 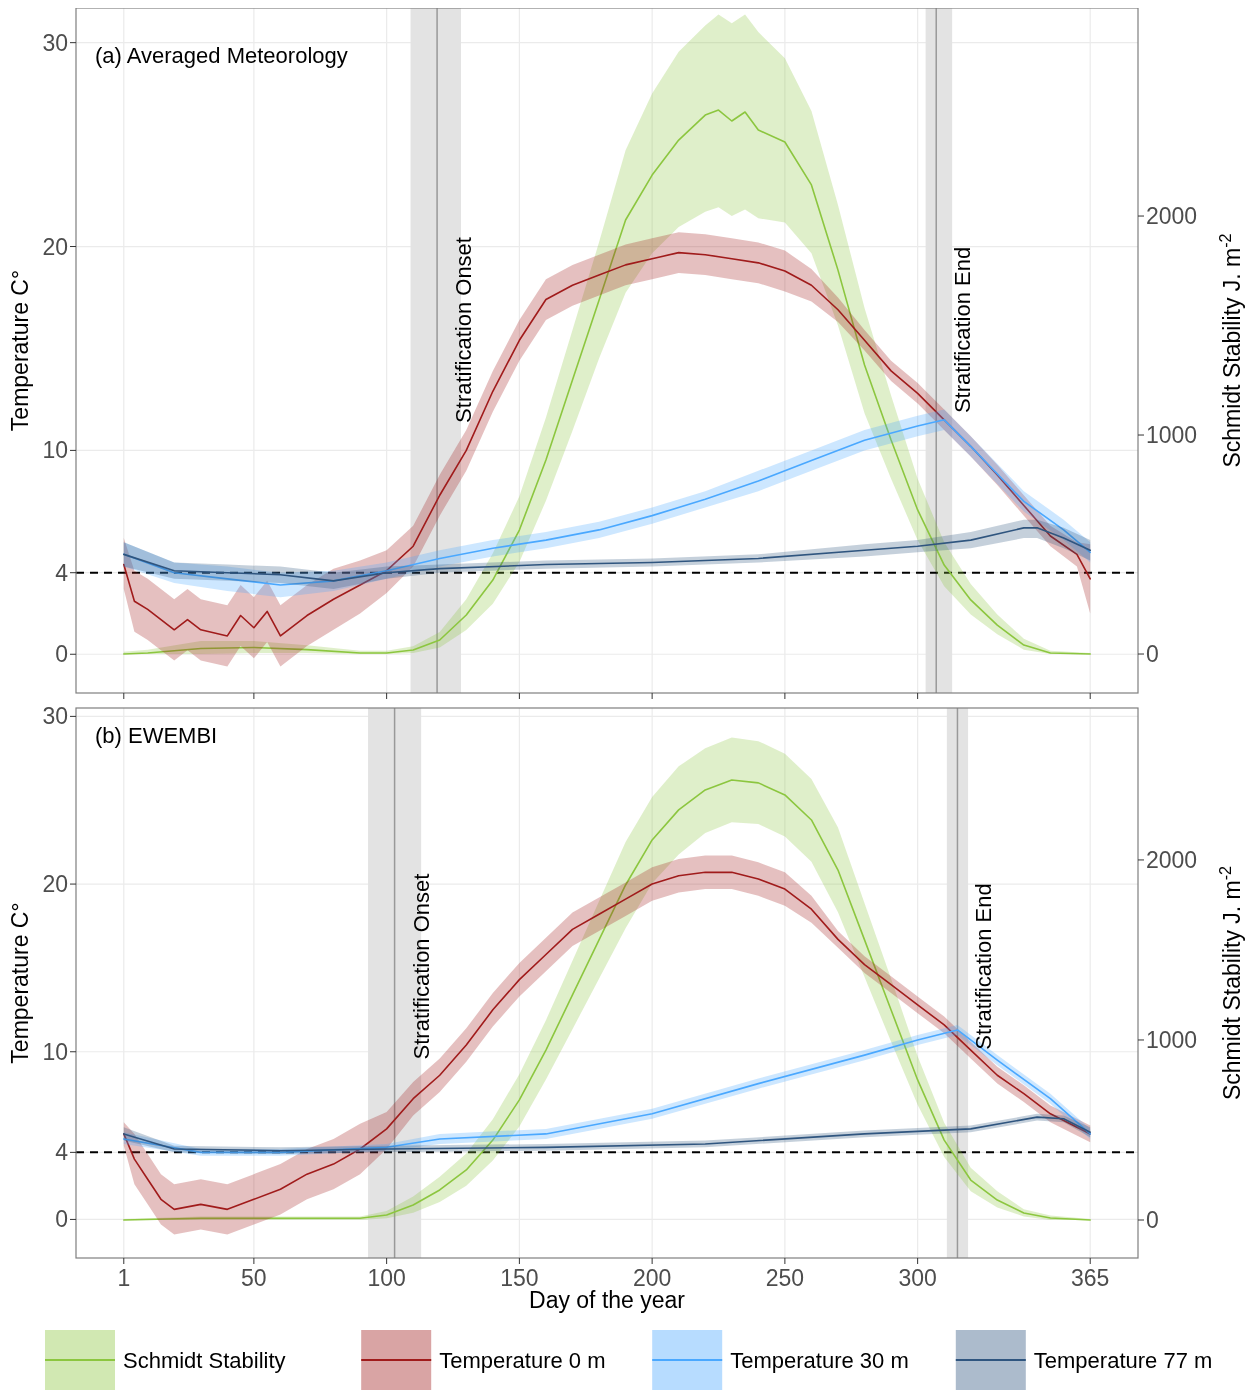 I want to click on x-tick-label: 100, so click(x=386, y=1278).